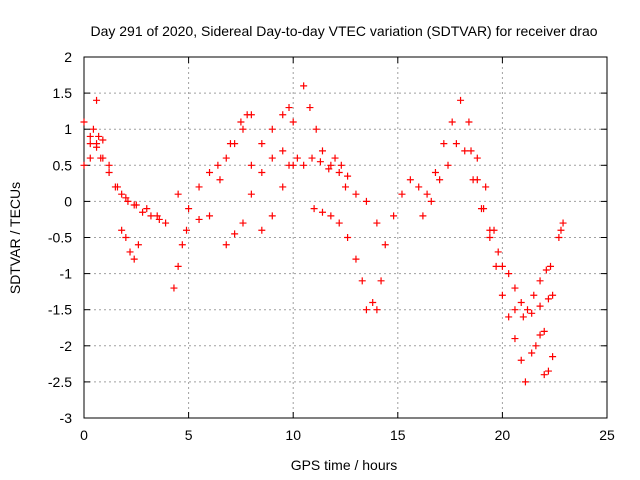 The image size is (640, 480). I want to click on series-track-c, so click(95, 129).